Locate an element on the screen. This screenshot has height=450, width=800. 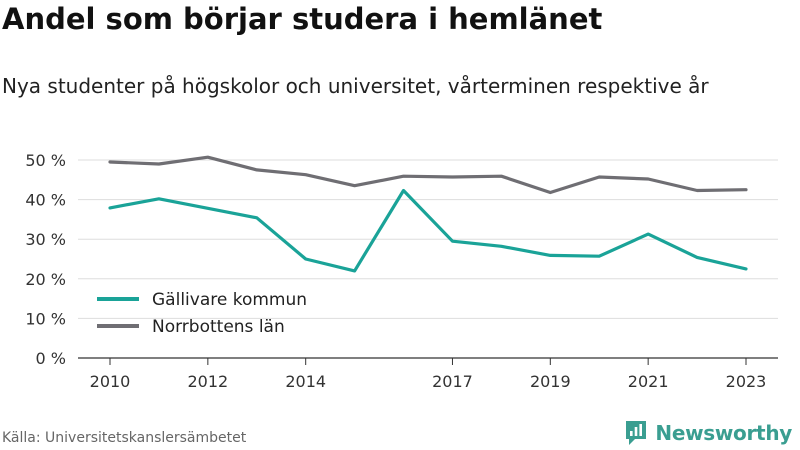
x-tick-label: 2021 is located at coordinates (648, 381).